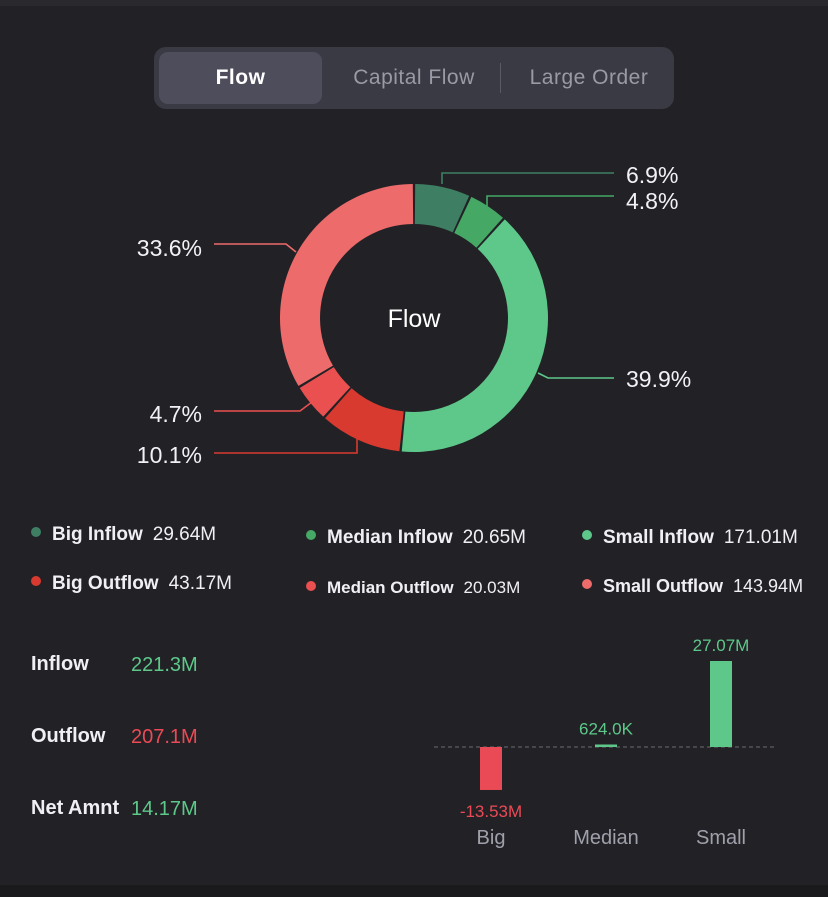 Image resolution: width=828 pixels, height=897 pixels. What do you see at coordinates (606, 838) in the screenshot?
I see `bar-category-label: Median` at bounding box center [606, 838].